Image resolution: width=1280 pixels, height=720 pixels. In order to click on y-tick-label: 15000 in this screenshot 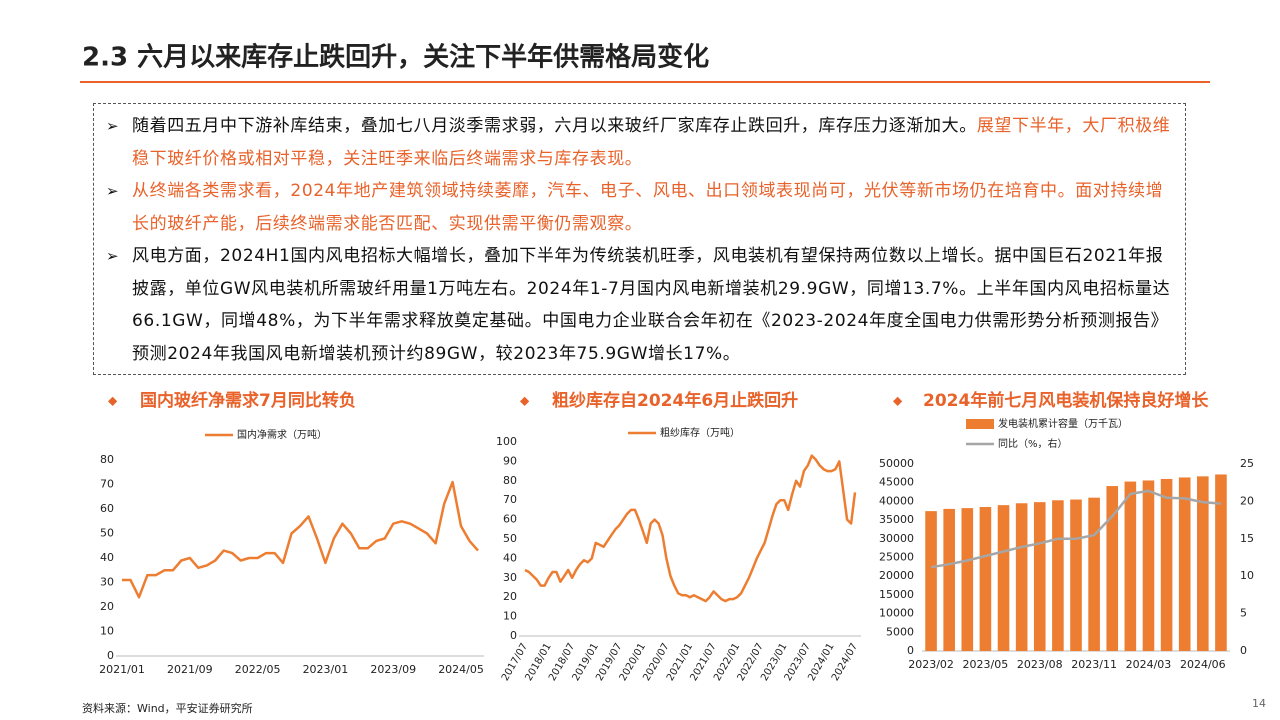, I will do `click(896, 594)`.